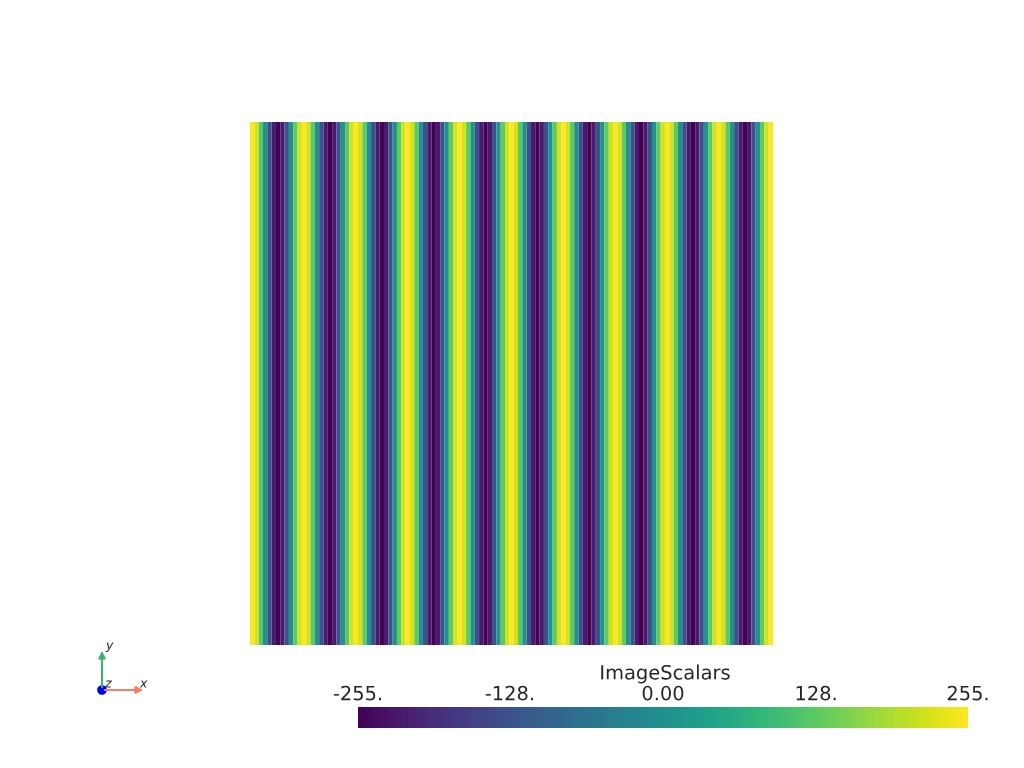 Image resolution: width=1024 pixels, height=768 pixels. I want to click on text: y, so click(109, 647).